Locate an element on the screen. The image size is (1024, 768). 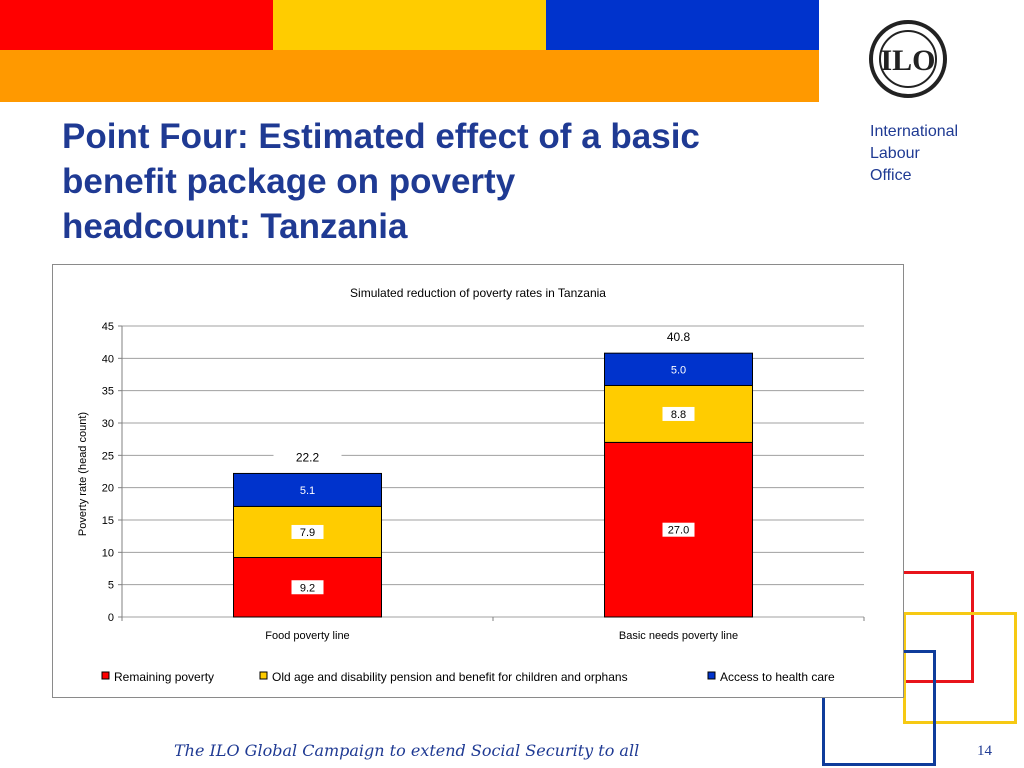
data-label: 5.1 is located at coordinates (307, 491).